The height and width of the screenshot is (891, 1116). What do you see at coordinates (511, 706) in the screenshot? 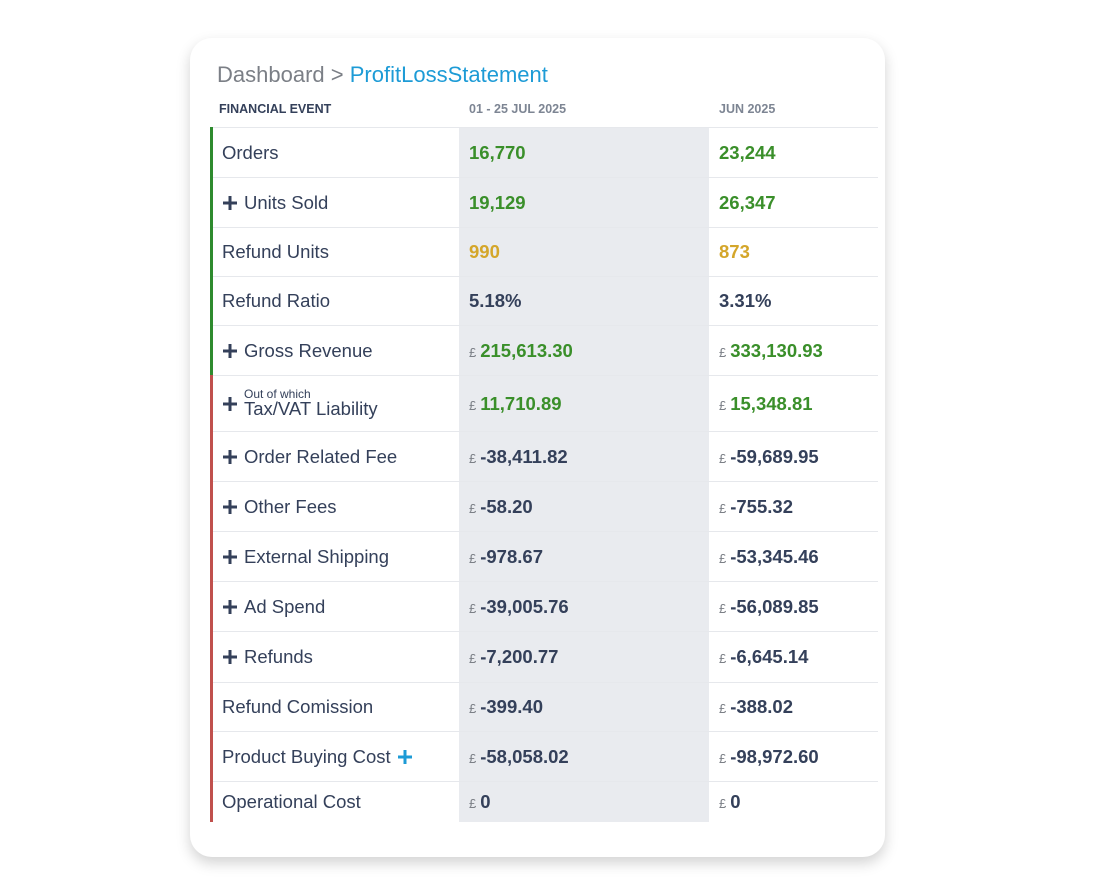
I see `amount: -399.40` at bounding box center [511, 706].